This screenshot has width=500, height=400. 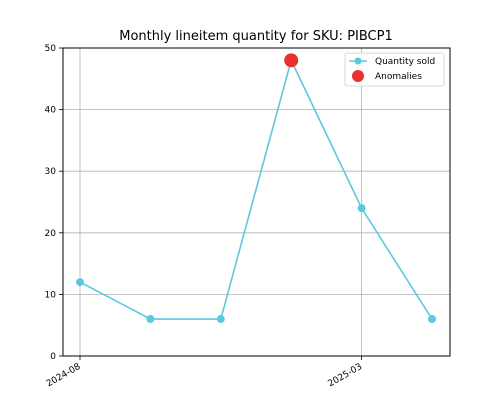 What do you see at coordinates (51, 172) in the screenshot?
I see `y-tick-label: 30` at bounding box center [51, 172].